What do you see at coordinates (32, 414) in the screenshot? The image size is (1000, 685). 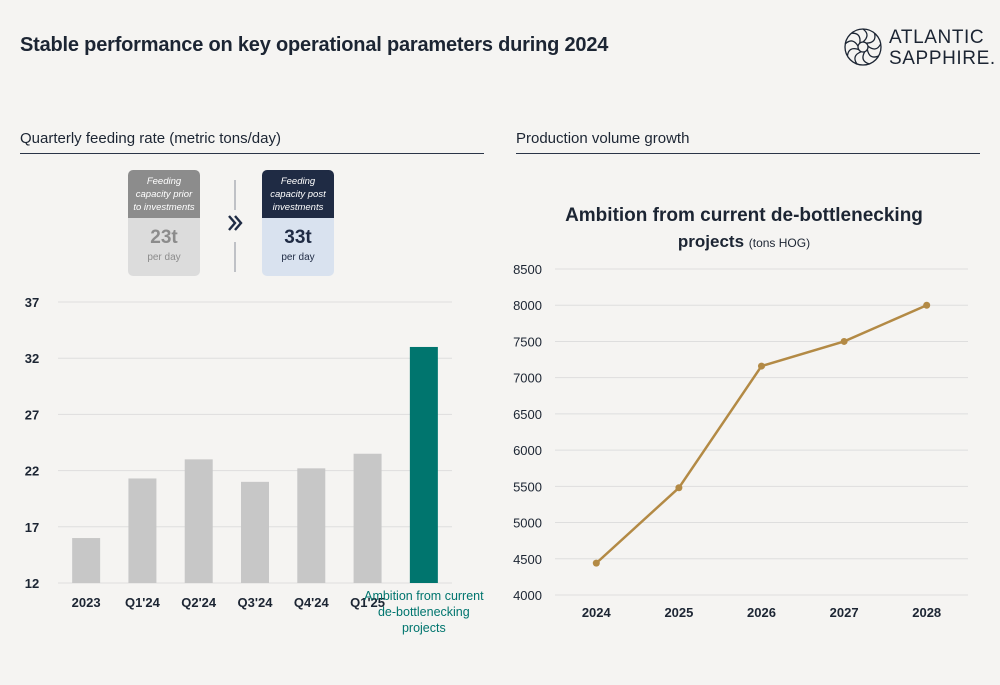 I see `bar-y-tick-label: 27` at bounding box center [32, 414].